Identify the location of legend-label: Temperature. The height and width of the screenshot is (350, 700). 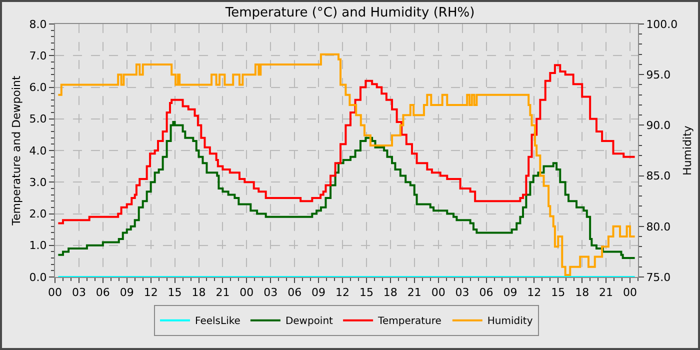
(409, 322).